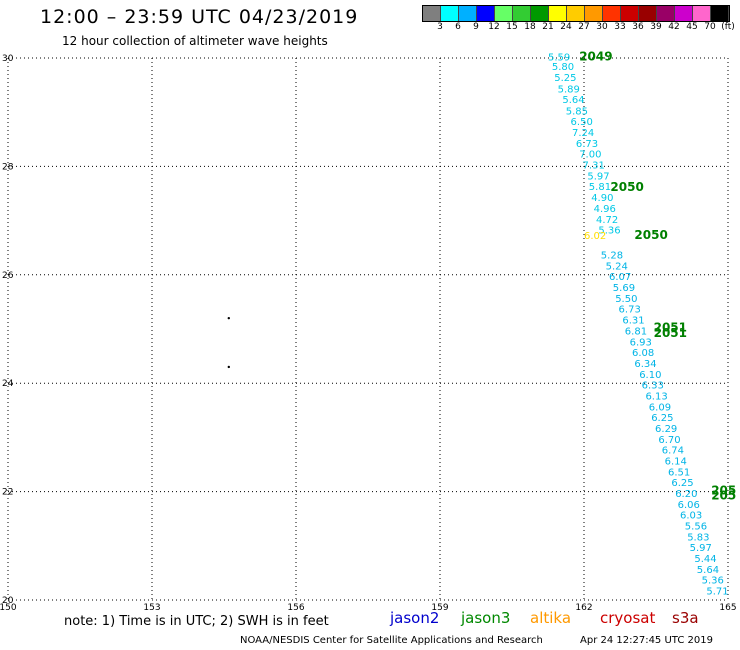 The image size is (740, 650). Describe the element at coordinates (643, 353) in the screenshot. I see `swh-value-label: 6.08` at that location.